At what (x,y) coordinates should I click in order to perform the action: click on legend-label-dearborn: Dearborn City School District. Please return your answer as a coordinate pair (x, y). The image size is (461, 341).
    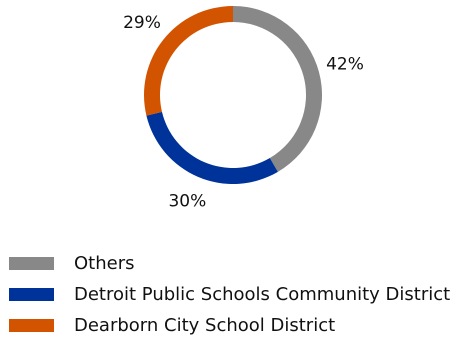
    Looking at the image, I should click on (205, 325).